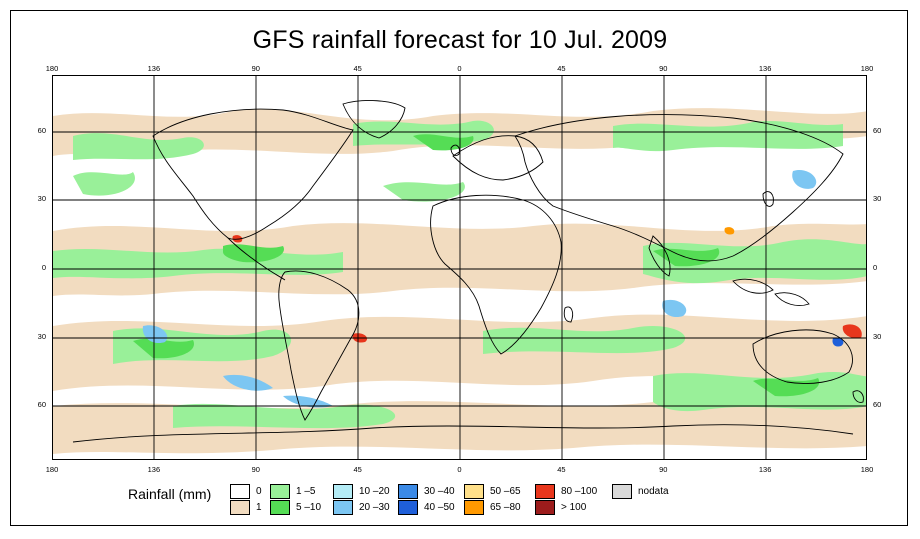 This screenshot has height=539, width=920. I want to click on legend-label: 0, so click(259, 491).